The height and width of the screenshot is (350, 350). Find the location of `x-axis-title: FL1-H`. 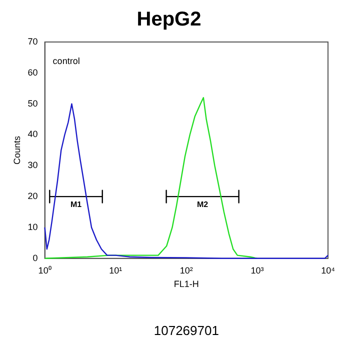

x-axis-title: FL1-H is located at coordinates (186, 284).